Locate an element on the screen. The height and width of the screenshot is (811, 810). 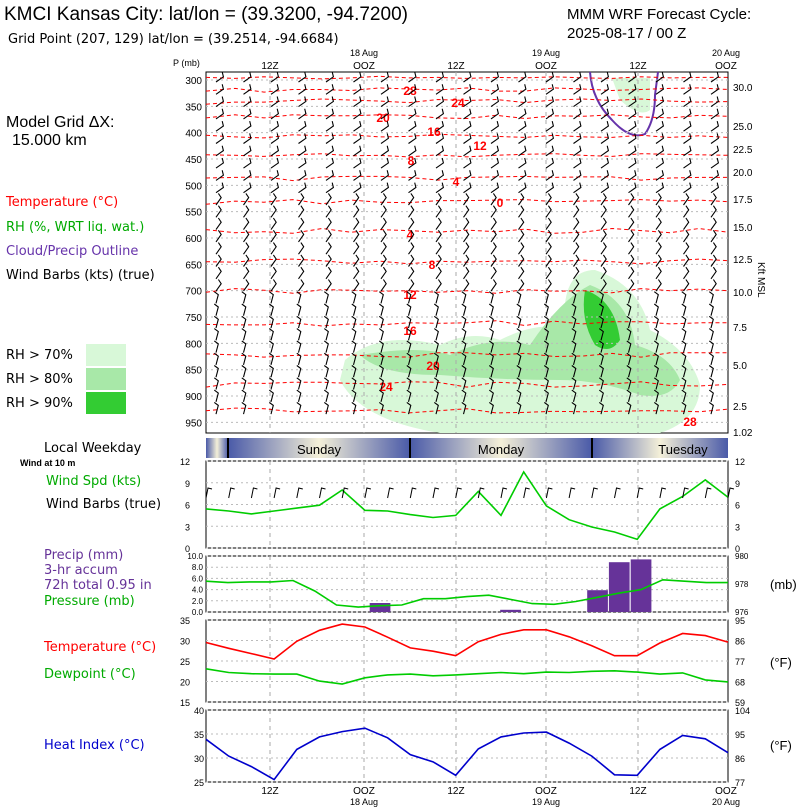
heat-index-tick-label: 30 is located at coordinates (199, 759).